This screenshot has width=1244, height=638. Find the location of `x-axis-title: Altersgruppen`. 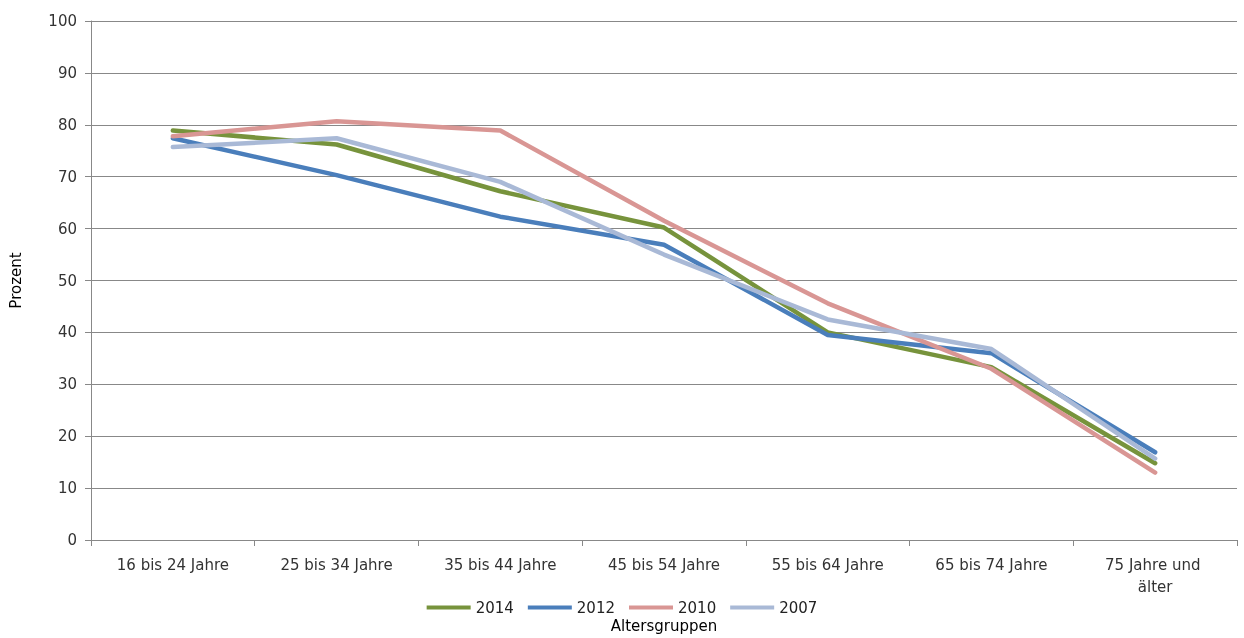

x-axis-title: Altersgruppen is located at coordinates (664, 625).